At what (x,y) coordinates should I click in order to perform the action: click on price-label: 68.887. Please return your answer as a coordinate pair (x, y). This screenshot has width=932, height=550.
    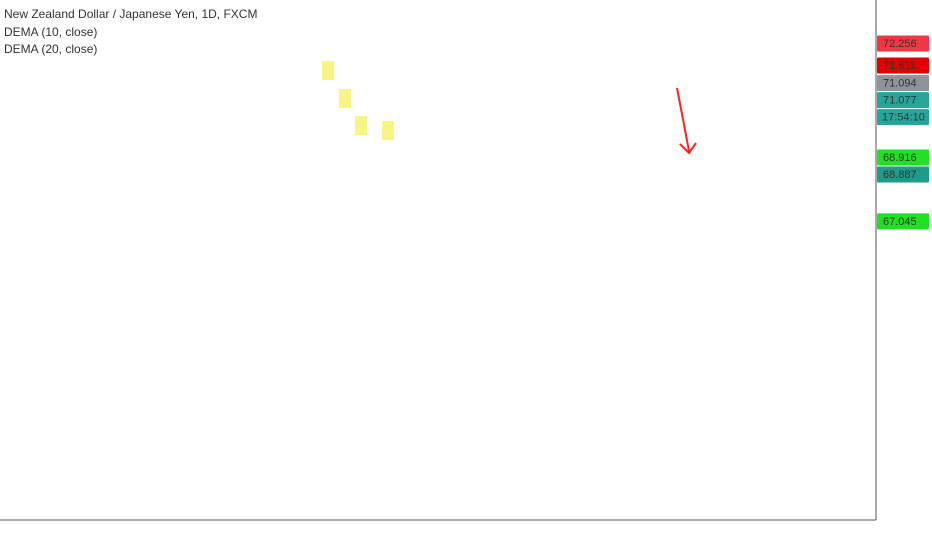
    Looking at the image, I should click on (903, 174).